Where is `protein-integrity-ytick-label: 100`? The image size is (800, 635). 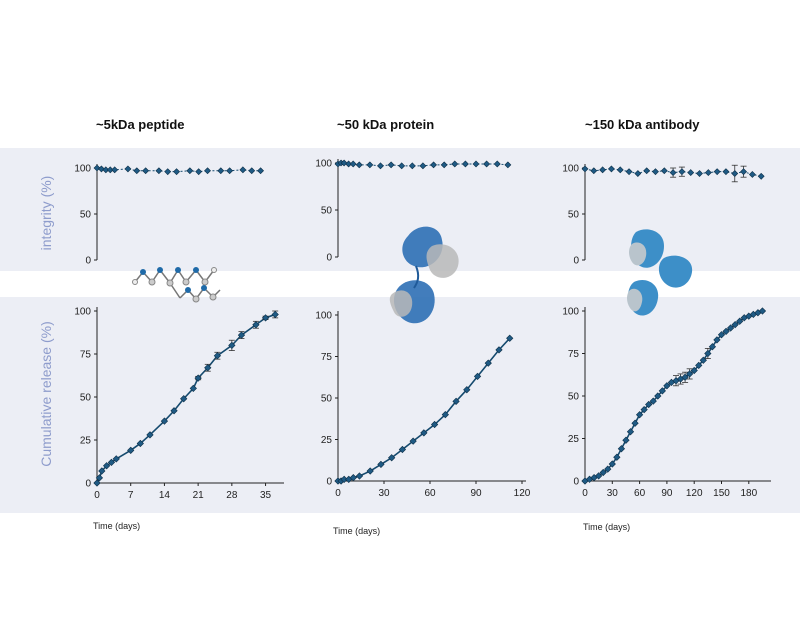
protein-integrity-ytick-label: 100 is located at coordinates (323, 164).